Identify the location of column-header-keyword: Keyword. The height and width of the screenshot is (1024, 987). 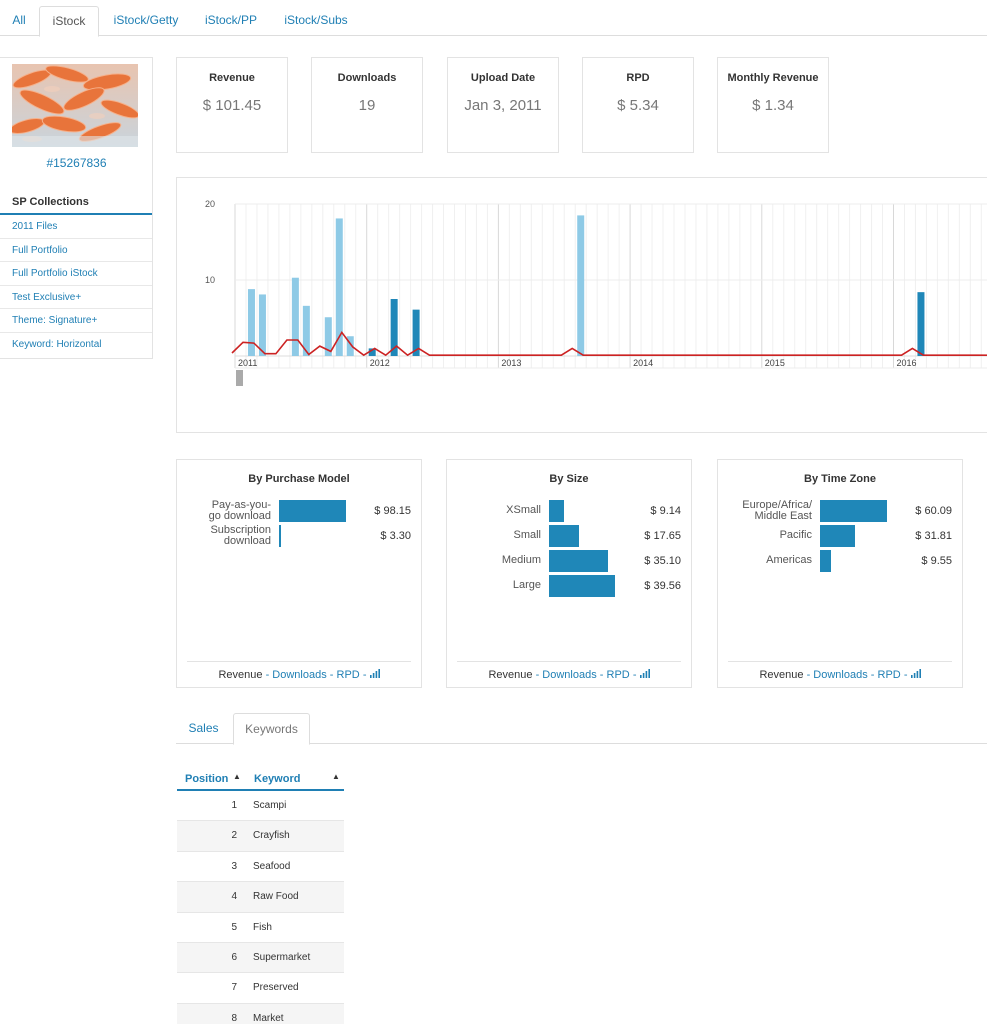
(277, 779).